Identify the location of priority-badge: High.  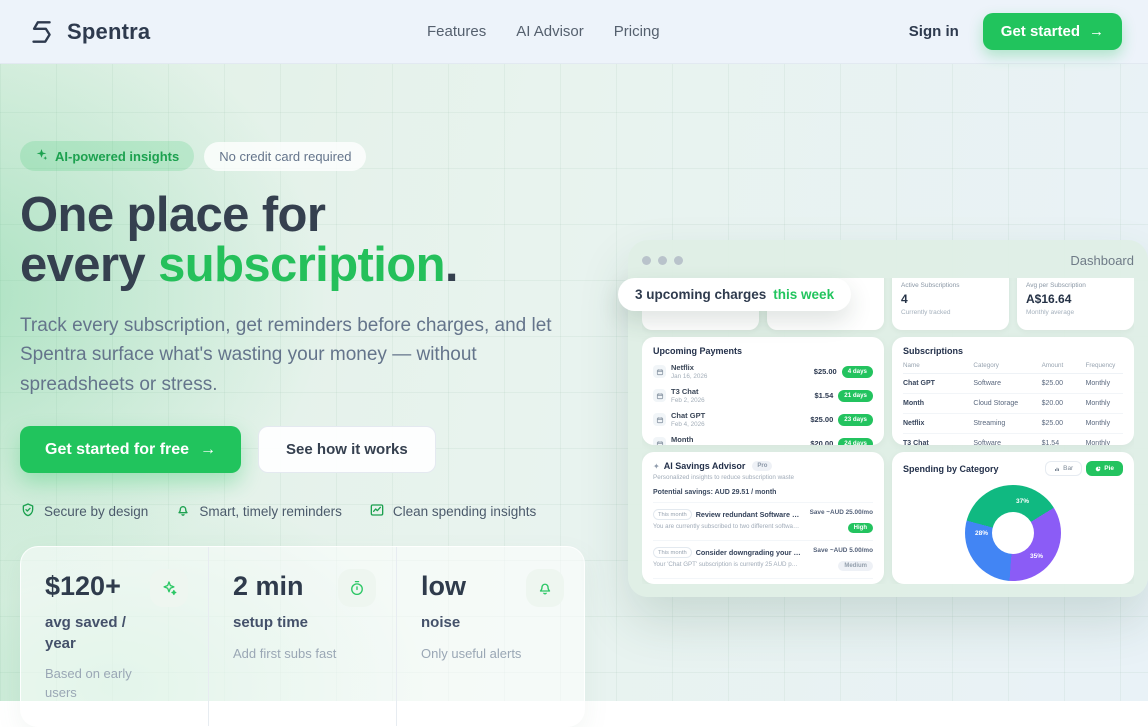
(860, 528).